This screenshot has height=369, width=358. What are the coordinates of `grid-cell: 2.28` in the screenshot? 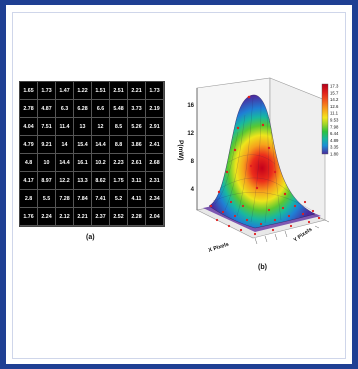 It's located at (137, 217).